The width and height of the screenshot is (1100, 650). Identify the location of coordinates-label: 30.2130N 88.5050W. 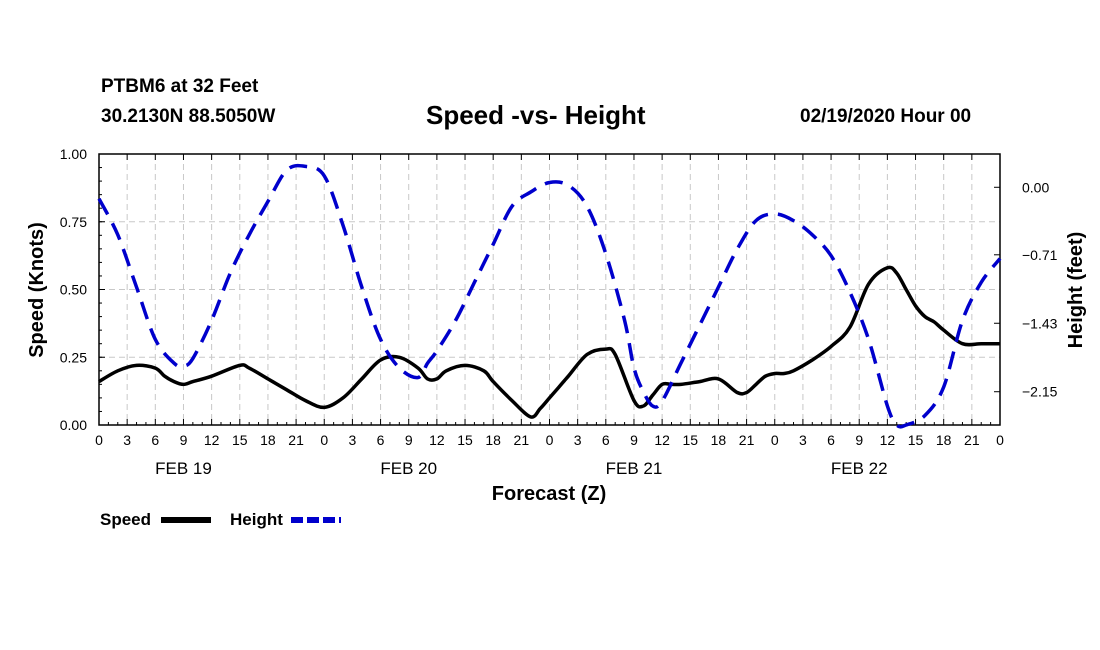
(188, 116).